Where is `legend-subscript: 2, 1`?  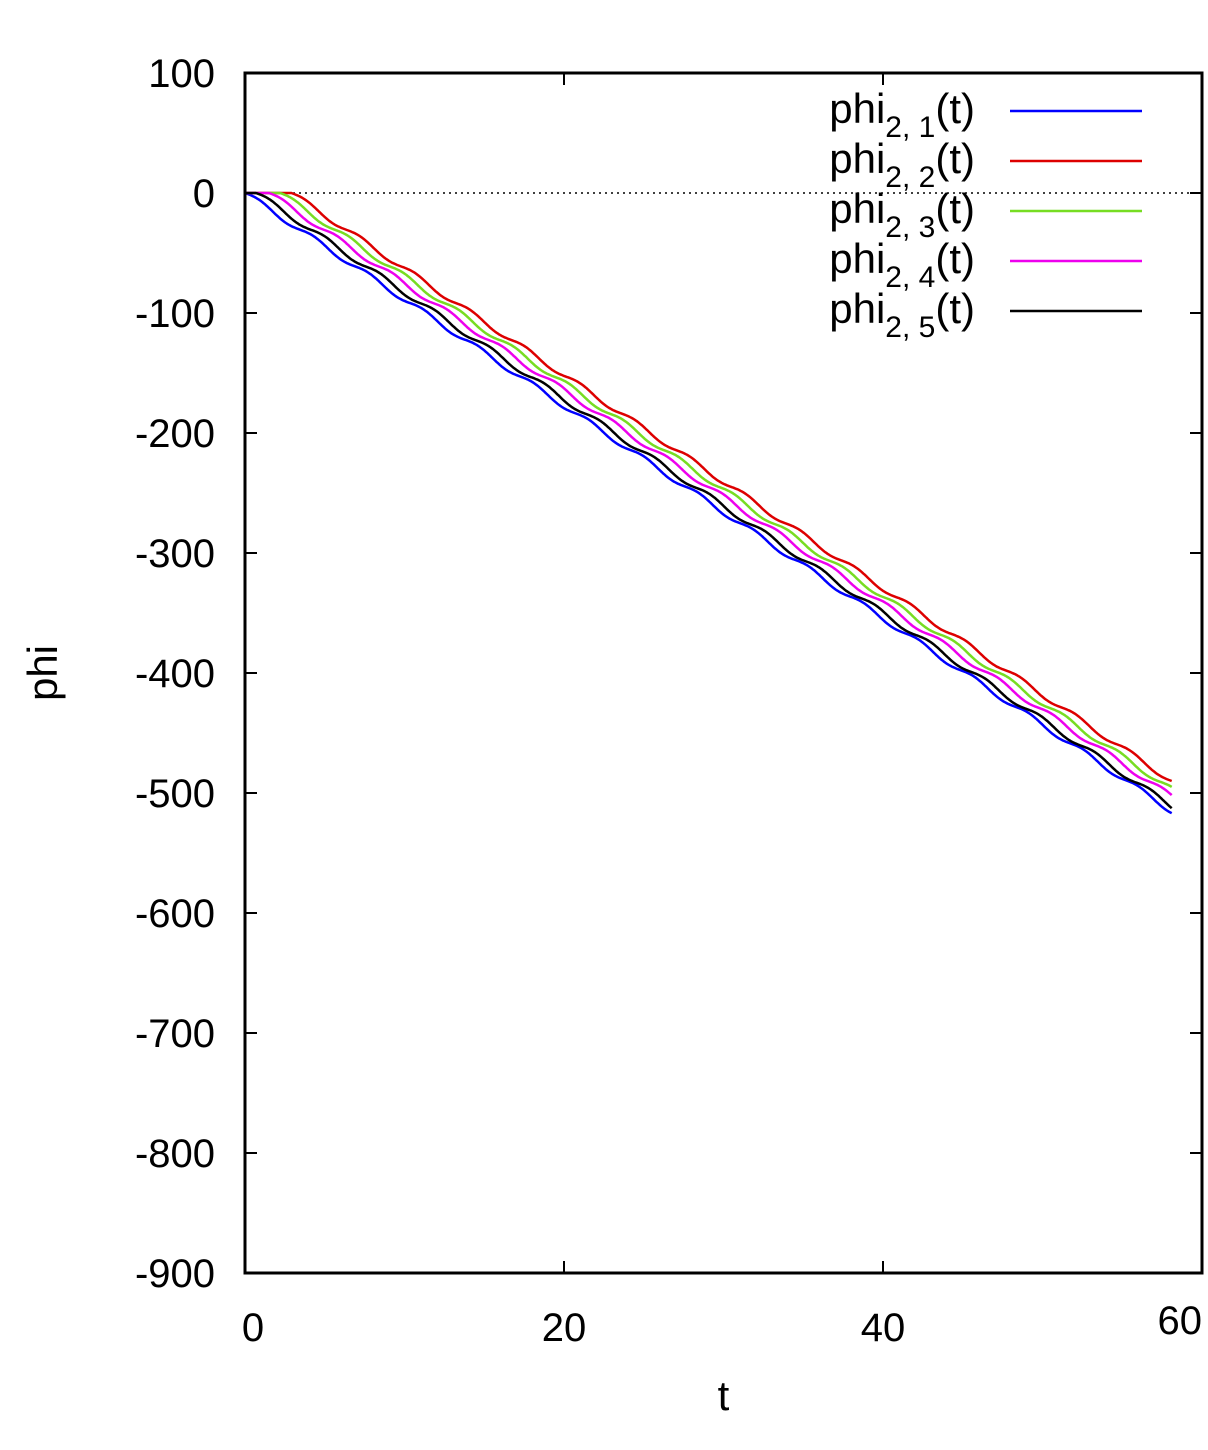
legend-subscript: 2, 1 is located at coordinates (910, 127).